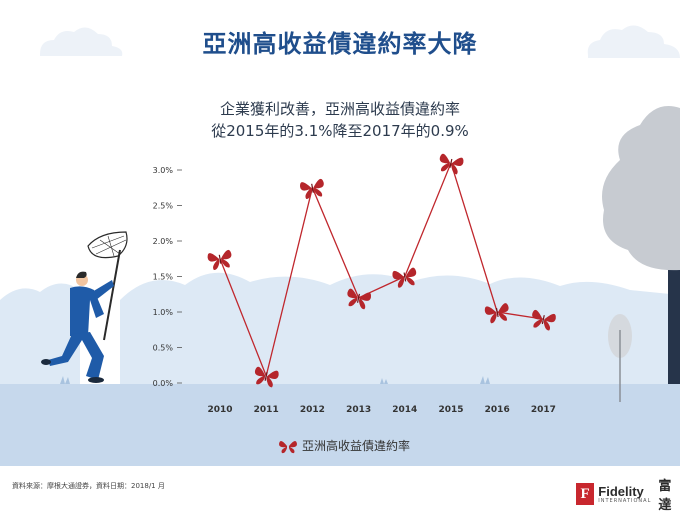  Describe the element at coordinates (163, 383) in the screenshot. I see `y-tick-label: 0.0%` at that location.